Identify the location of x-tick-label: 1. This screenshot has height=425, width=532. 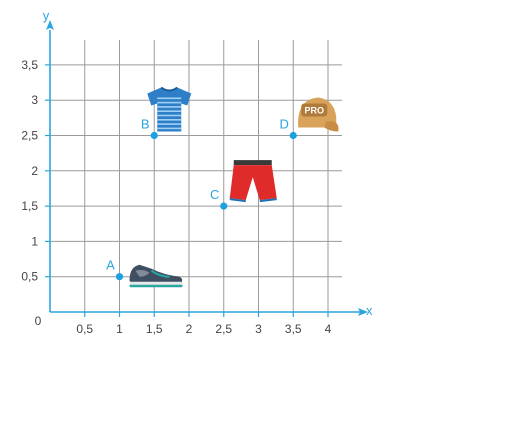
(119, 329).